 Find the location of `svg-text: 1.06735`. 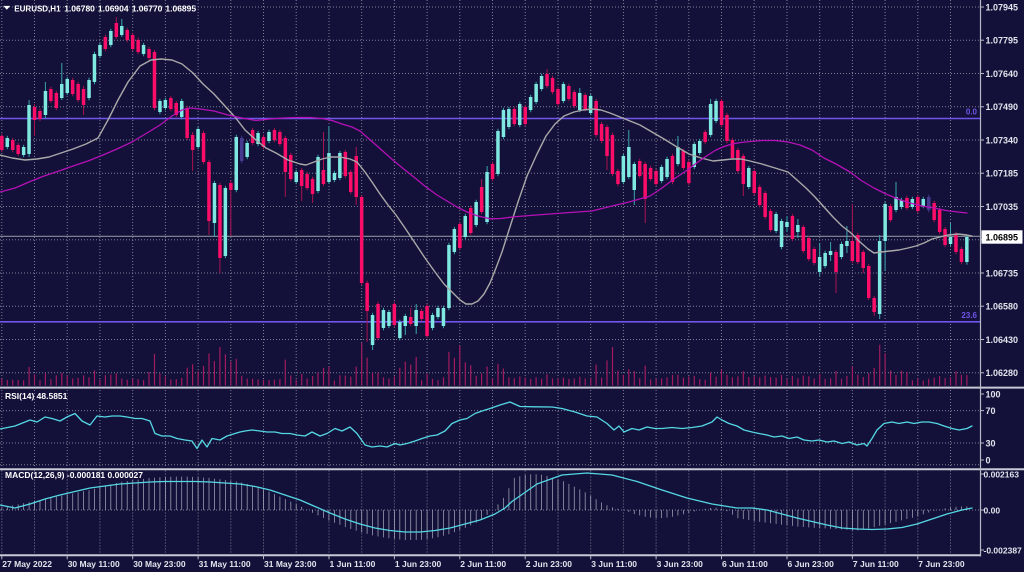

svg-text: 1.06735 is located at coordinates (1002, 273).